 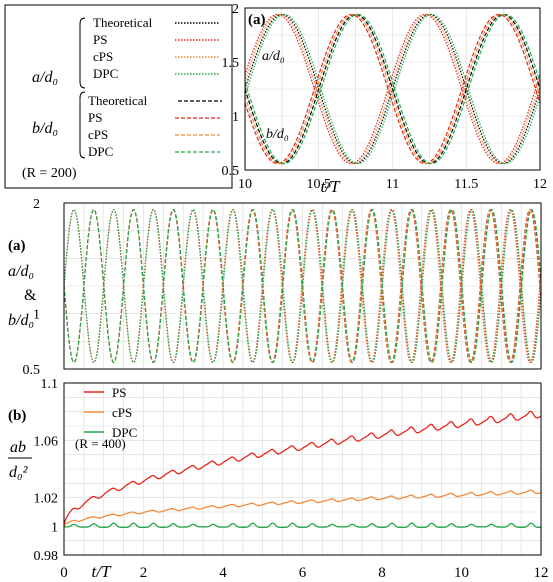 What do you see at coordinates (45, 77) in the screenshot?
I see `legend-group-a-label: a/d₀` at bounding box center [45, 77].